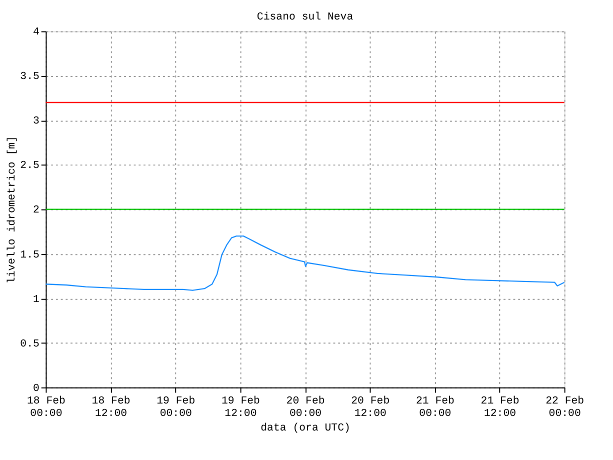  Describe the element at coordinates (370, 407) in the screenshot. I see `x-tick-label: 20 Feb 12:00` at that location.